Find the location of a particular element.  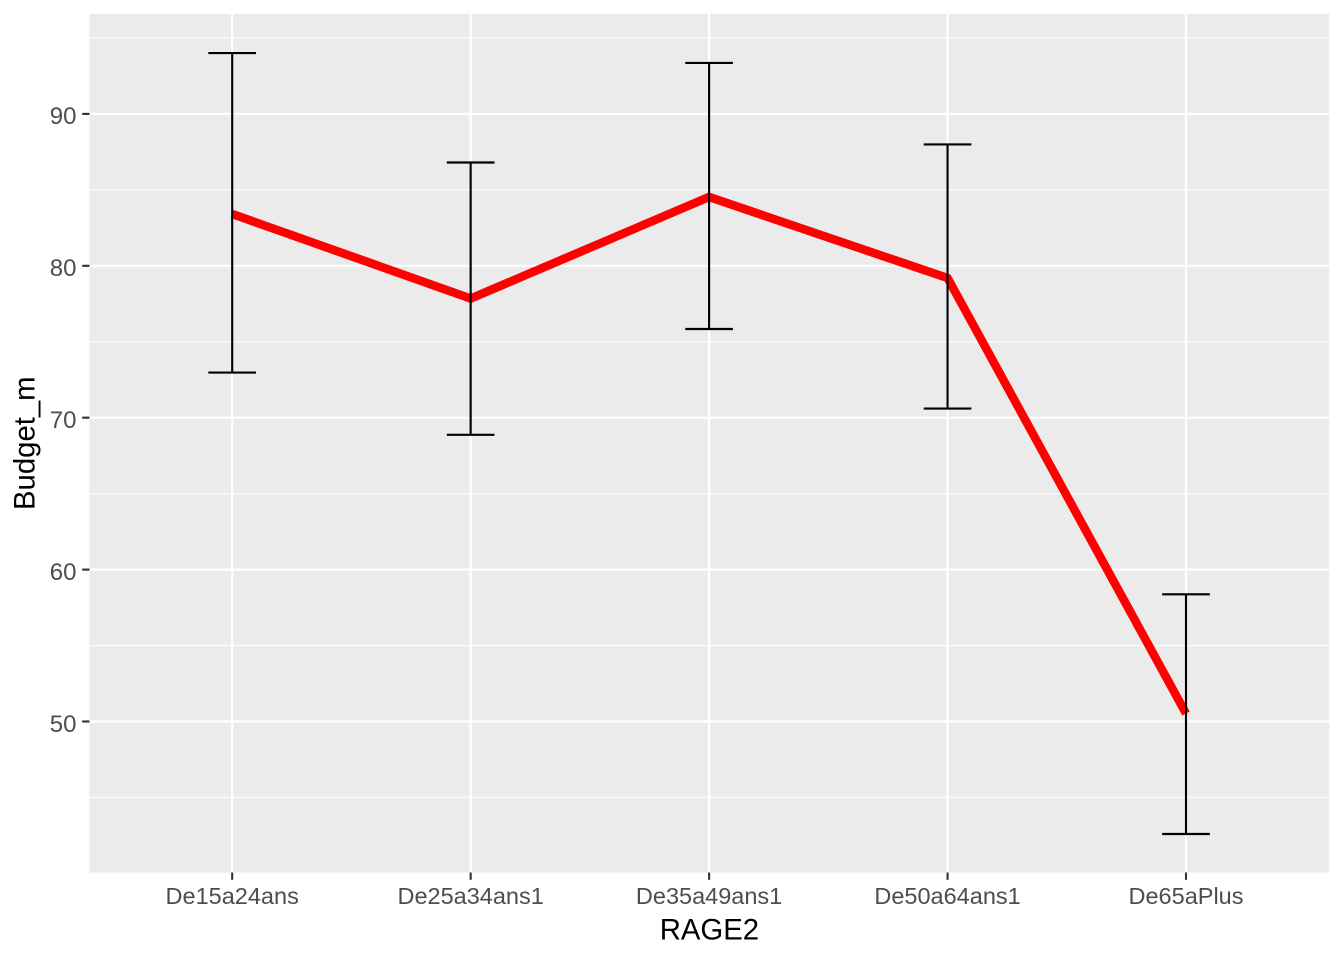

svg-text: De15a24ans is located at coordinates (232, 896).